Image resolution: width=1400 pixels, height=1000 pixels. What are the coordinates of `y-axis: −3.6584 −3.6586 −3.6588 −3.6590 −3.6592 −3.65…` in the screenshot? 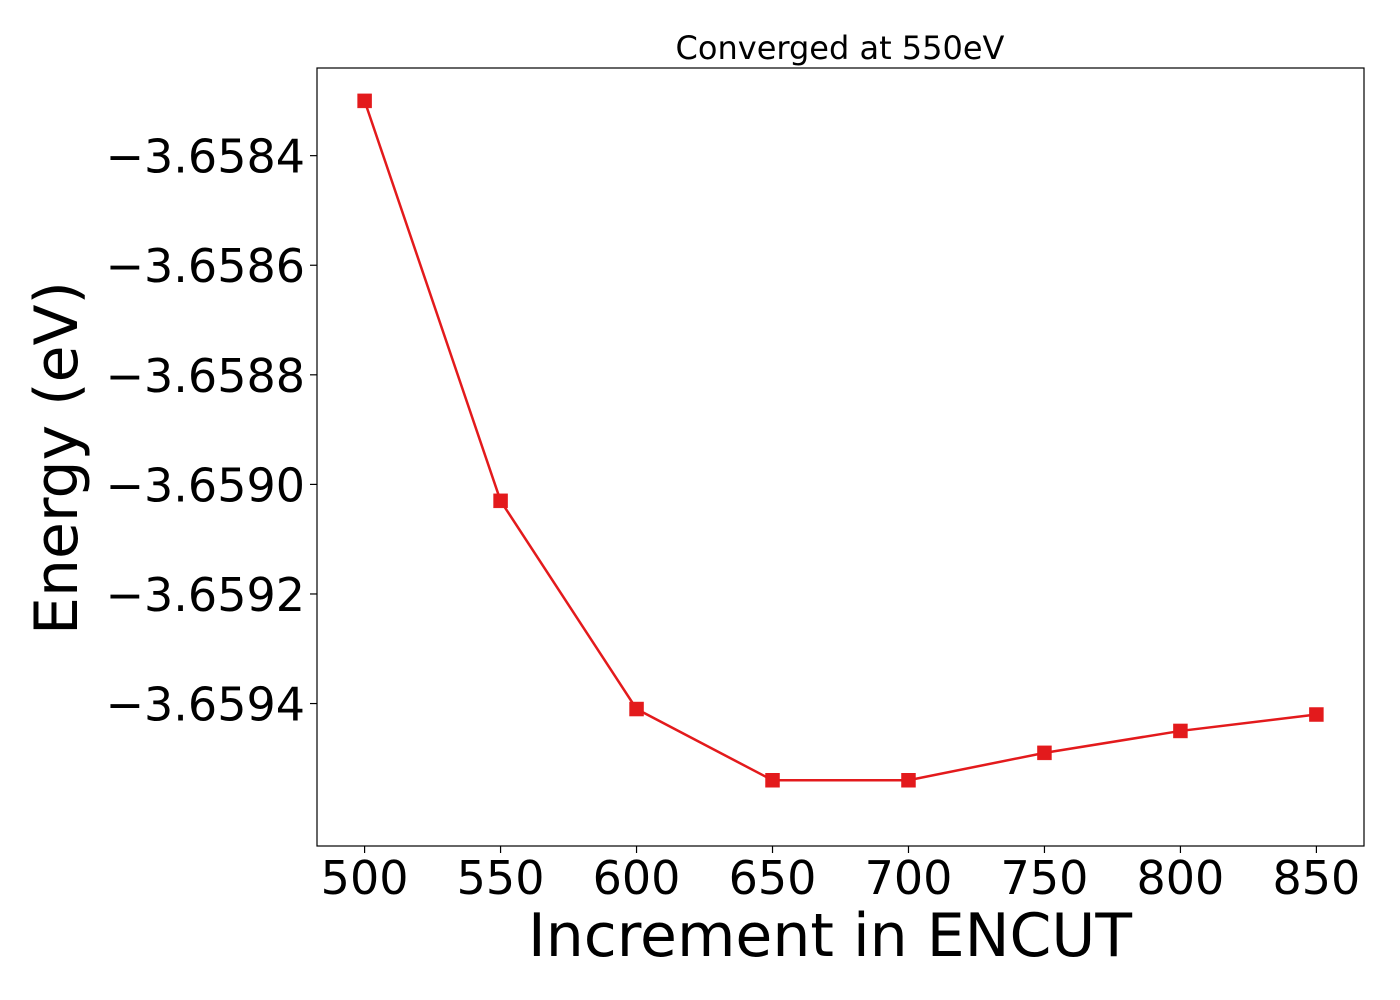 It's located at (211, 431).